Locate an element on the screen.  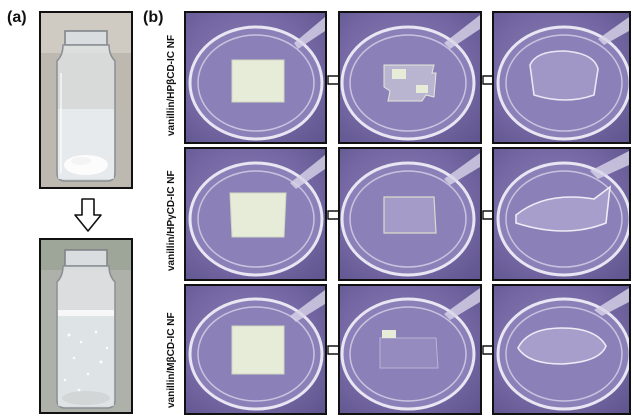
row-label-hpbcd: vanillin/HPβCD-IC NF is located at coordinates (171, 85).